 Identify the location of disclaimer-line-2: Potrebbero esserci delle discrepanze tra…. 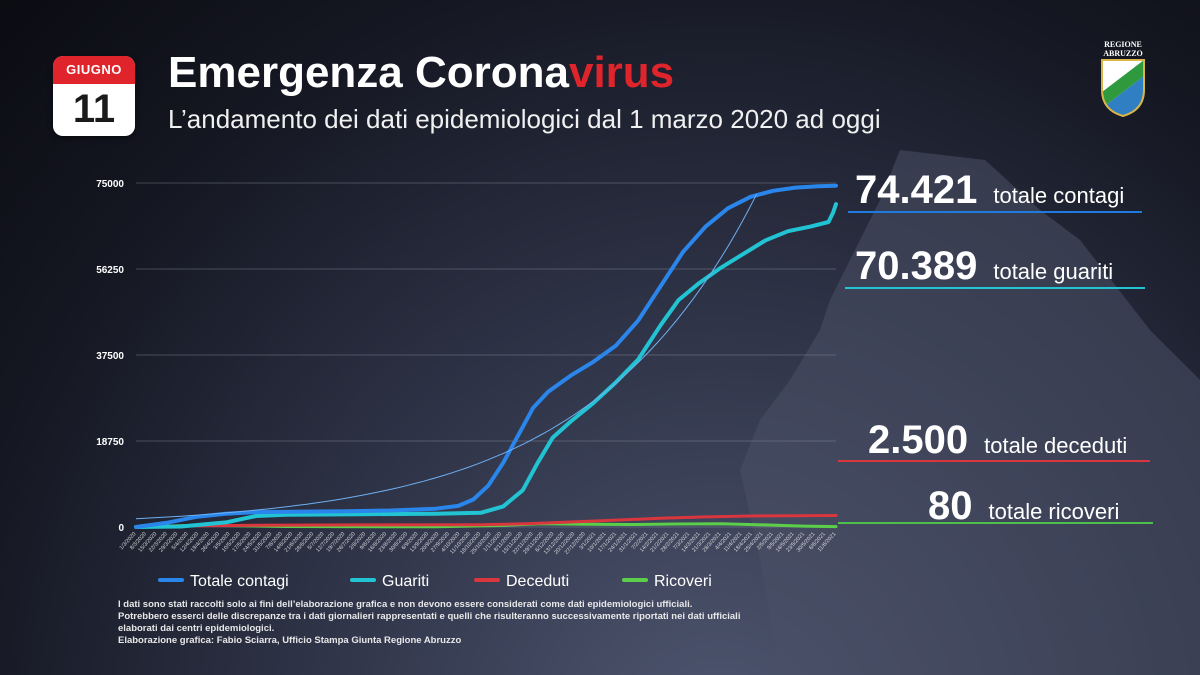
(429, 616).